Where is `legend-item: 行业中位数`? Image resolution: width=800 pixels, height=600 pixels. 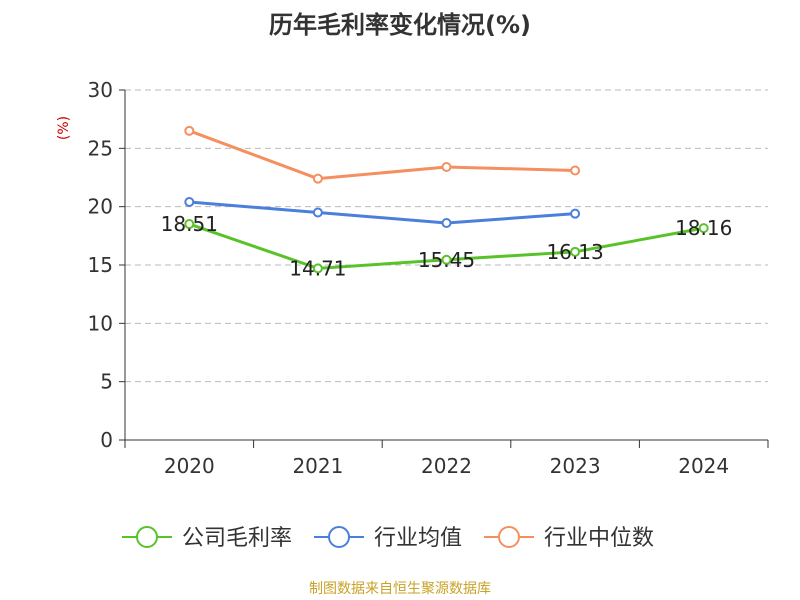
legend-item: 行业中位数 is located at coordinates (569, 538).